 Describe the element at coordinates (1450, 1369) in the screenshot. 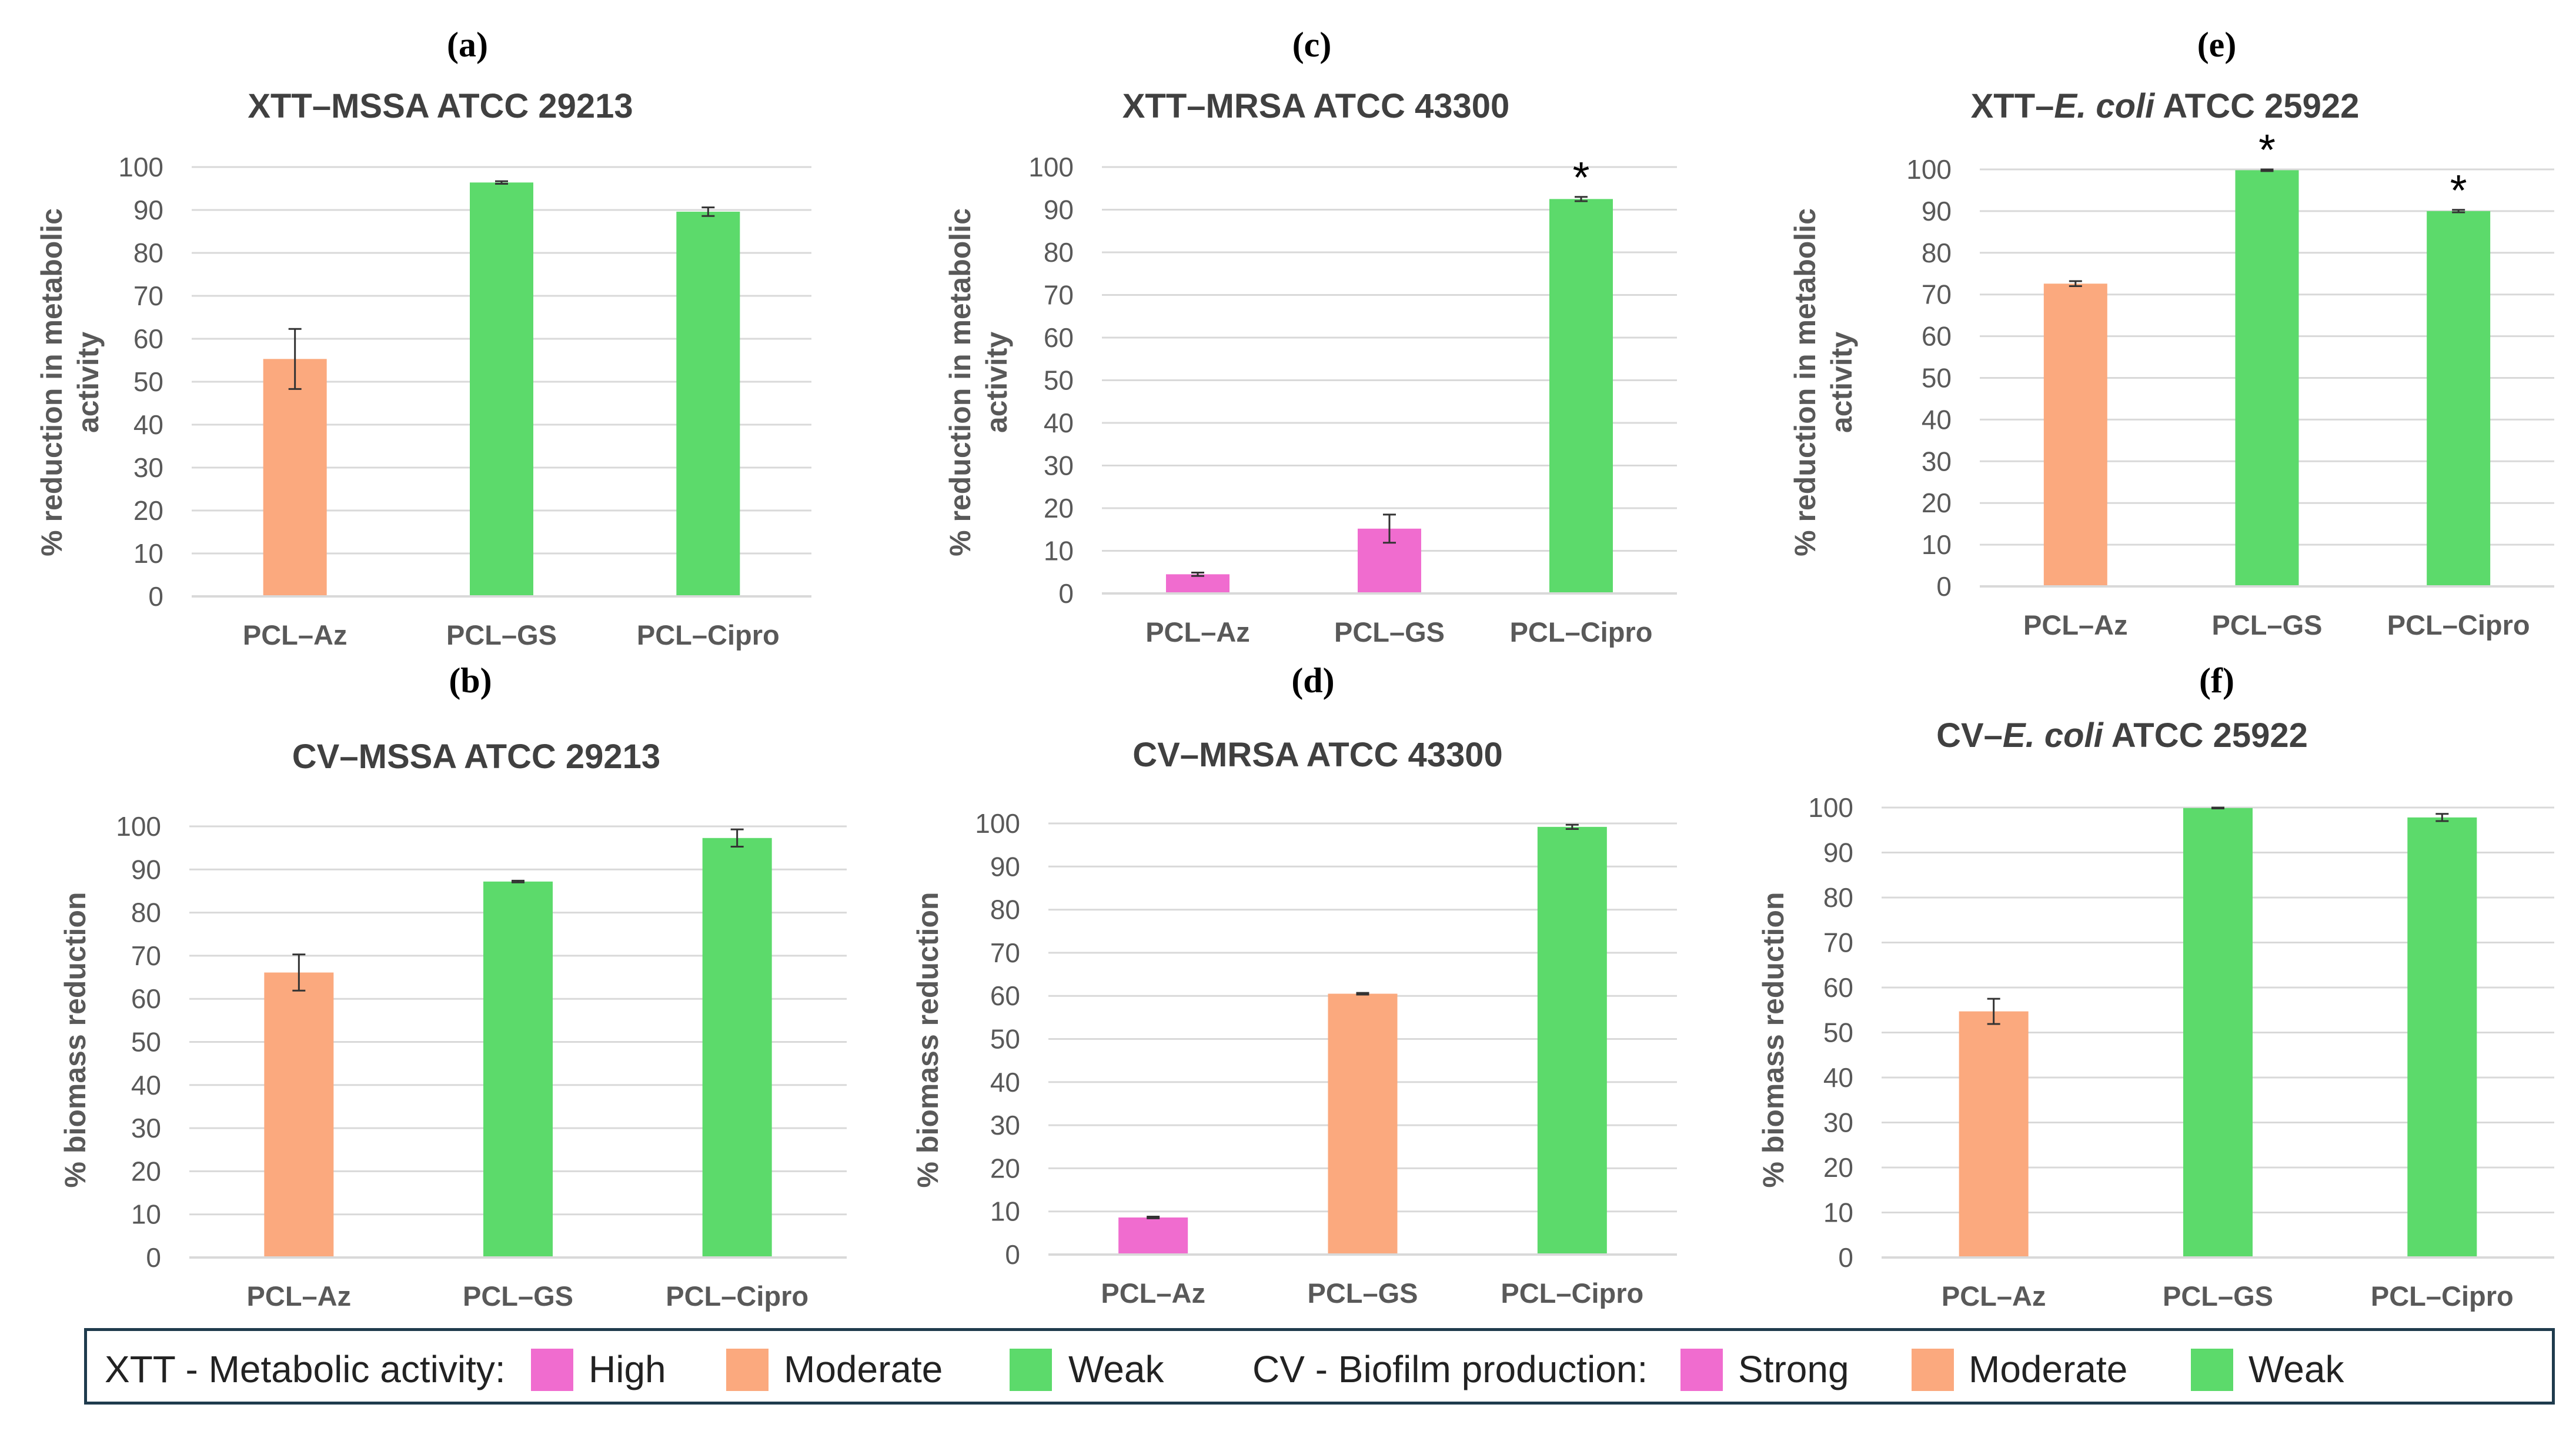

I see `legend-cv-label: CV - Biofilm production:` at that location.